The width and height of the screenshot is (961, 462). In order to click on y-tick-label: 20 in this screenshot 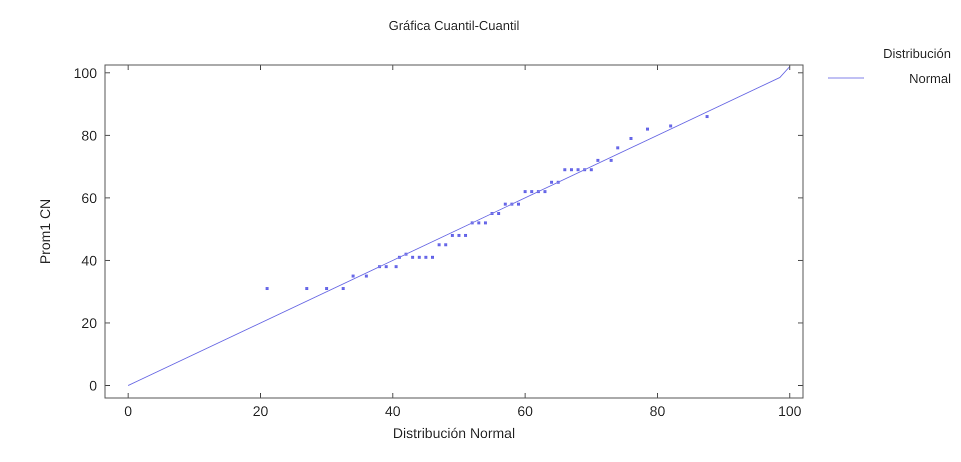, I will do `click(89, 322)`.